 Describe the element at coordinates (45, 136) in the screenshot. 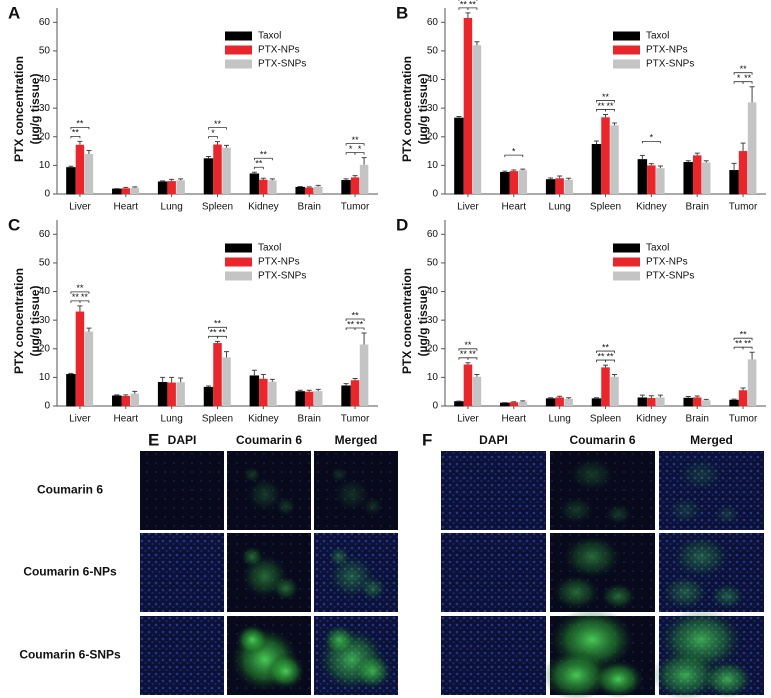

I see `y-tick-label: 20` at that location.